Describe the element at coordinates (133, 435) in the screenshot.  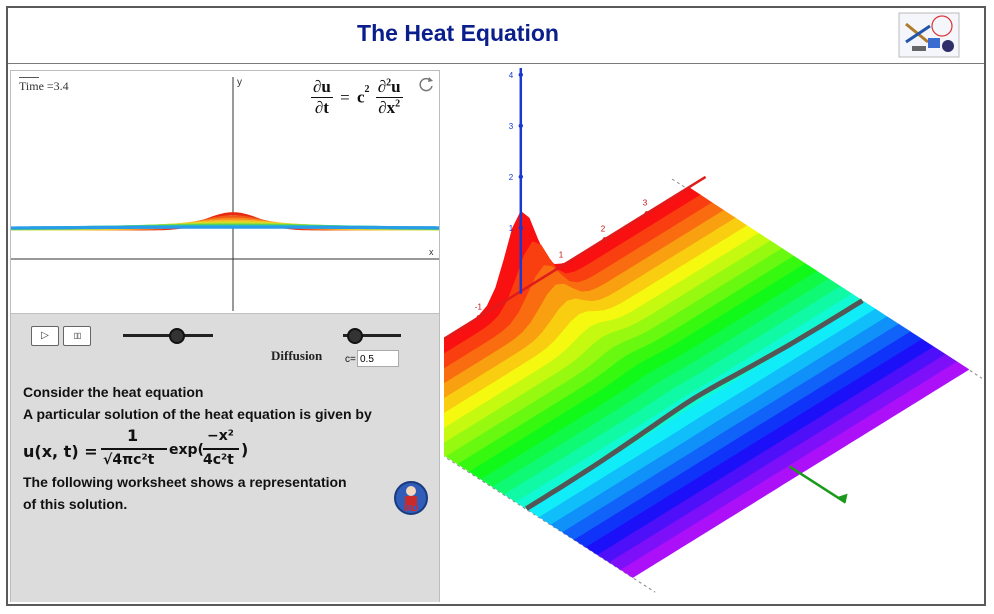
I see `formula-frac-num: 1` at that location.